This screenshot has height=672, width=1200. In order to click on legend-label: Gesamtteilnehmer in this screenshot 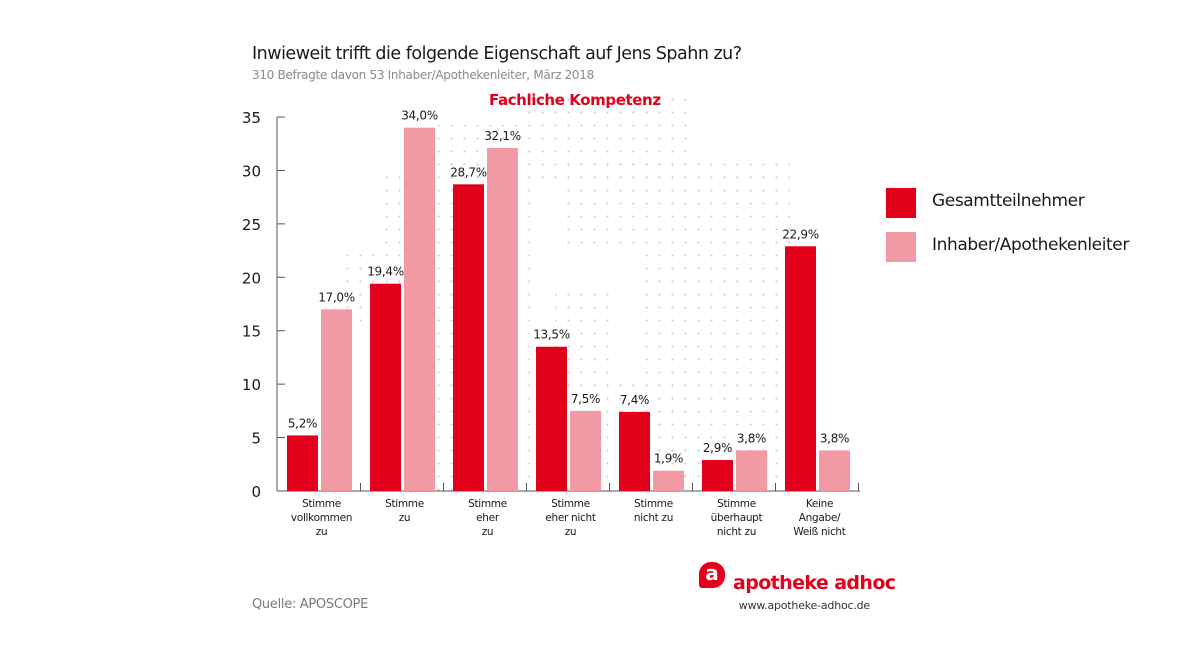, I will do `click(1008, 201)`.